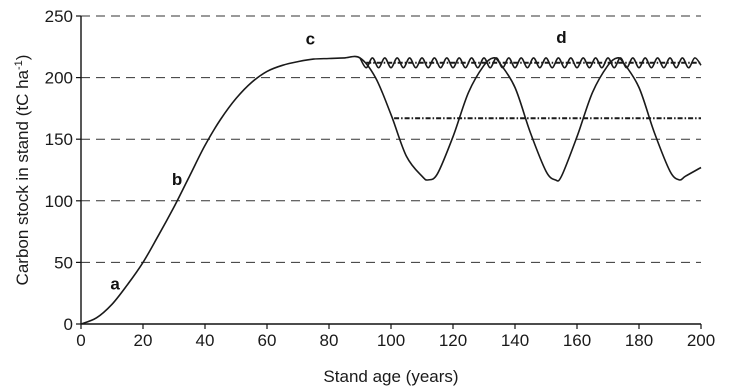 Image resolution: width=736 pixels, height=387 pixels. What do you see at coordinates (310, 38) in the screenshot?
I see `annotation-c: c` at bounding box center [310, 38].